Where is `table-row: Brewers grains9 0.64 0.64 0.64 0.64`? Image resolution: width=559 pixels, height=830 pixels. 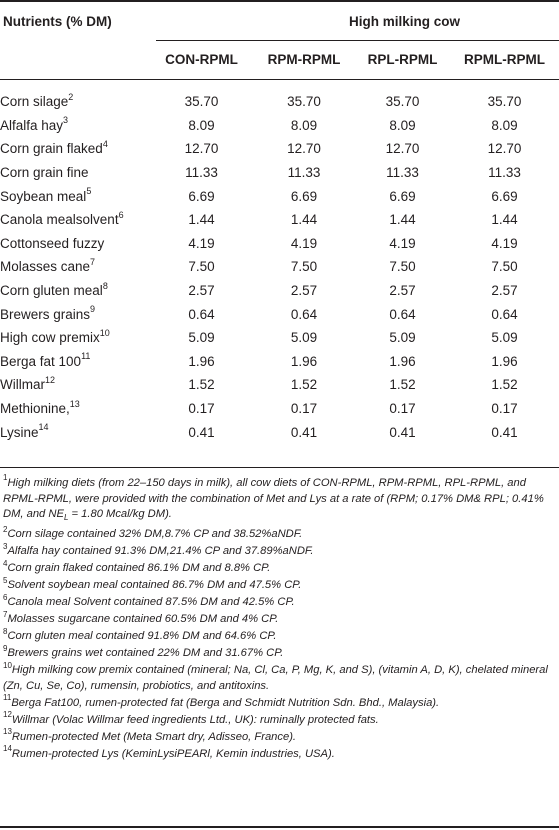
table-row: Brewers grains9 0.64 0.64 0.64 0.64 is located at coordinates (279, 314).